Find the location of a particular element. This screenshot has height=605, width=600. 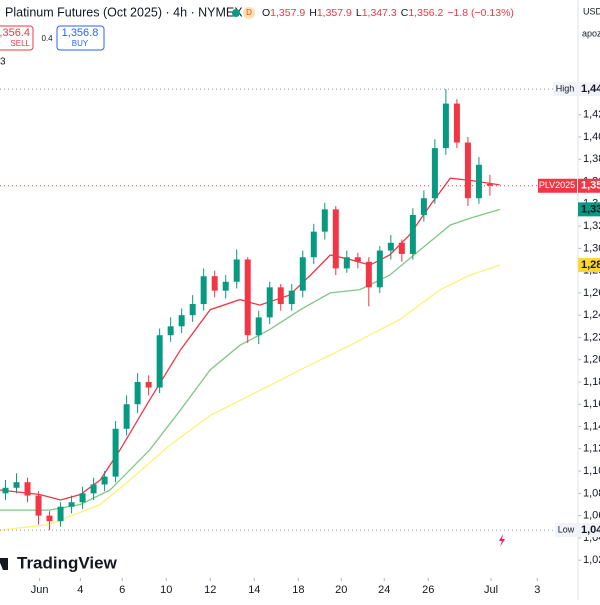

status-dot is located at coordinates (236, 13).